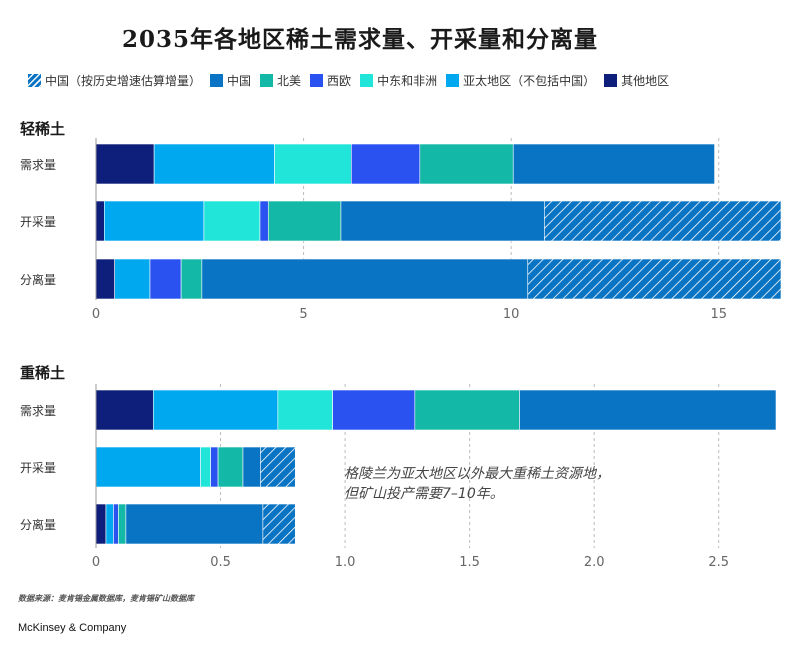  I want to click on x-tick-label: 2.0, so click(594, 562).